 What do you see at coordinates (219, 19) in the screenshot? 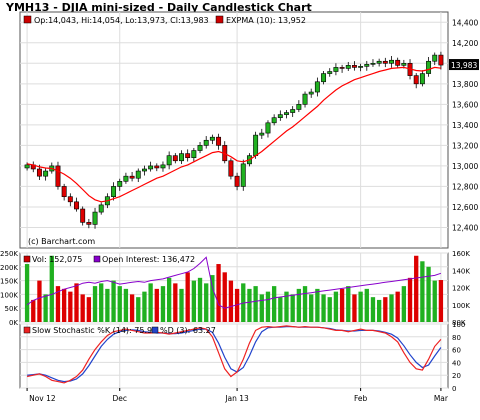
I see `ema-legend-swatch` at bounding box center [219, 19].